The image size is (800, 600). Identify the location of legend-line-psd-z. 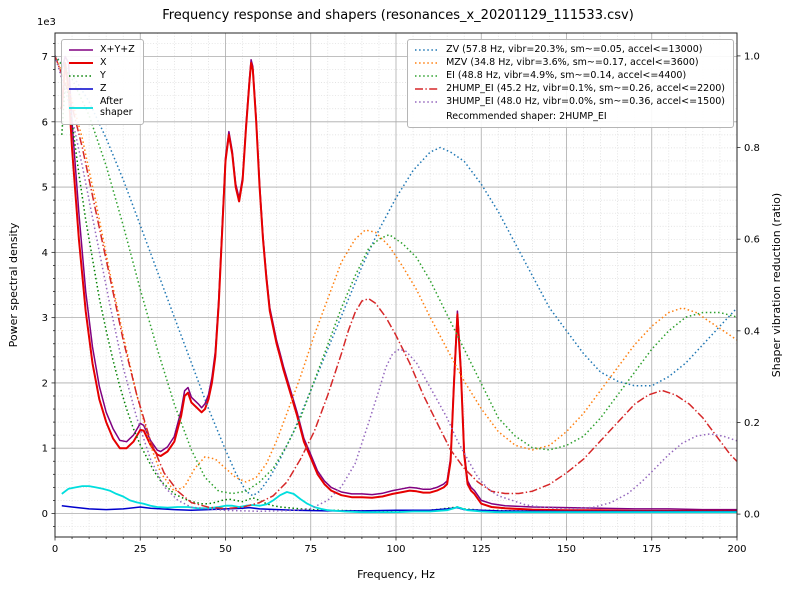
(81, 89).